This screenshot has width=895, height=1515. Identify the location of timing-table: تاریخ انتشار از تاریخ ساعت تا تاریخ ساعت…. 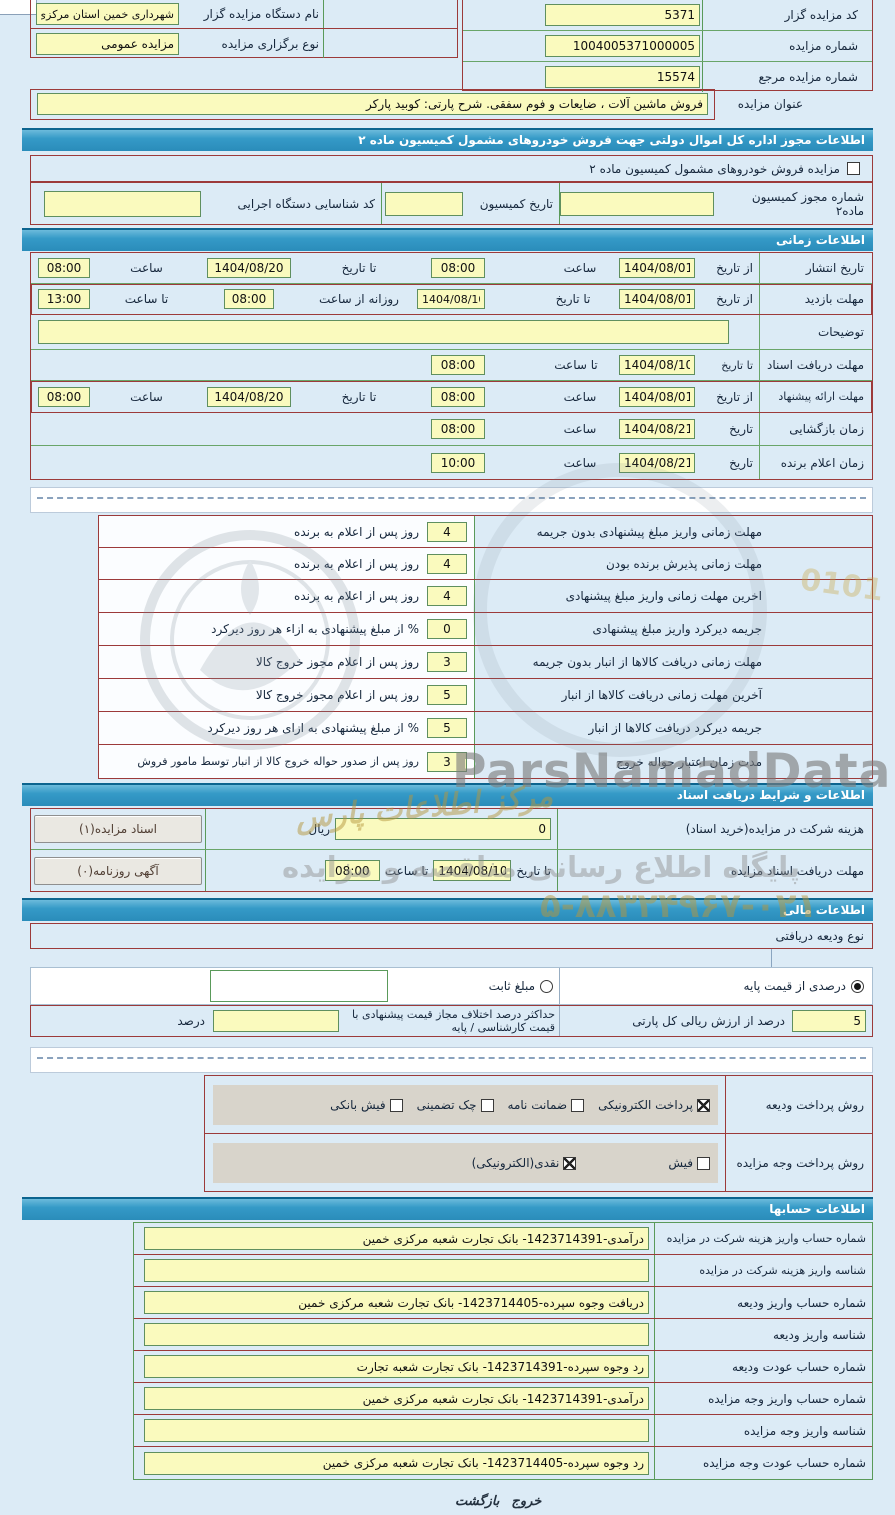
(451, 366).